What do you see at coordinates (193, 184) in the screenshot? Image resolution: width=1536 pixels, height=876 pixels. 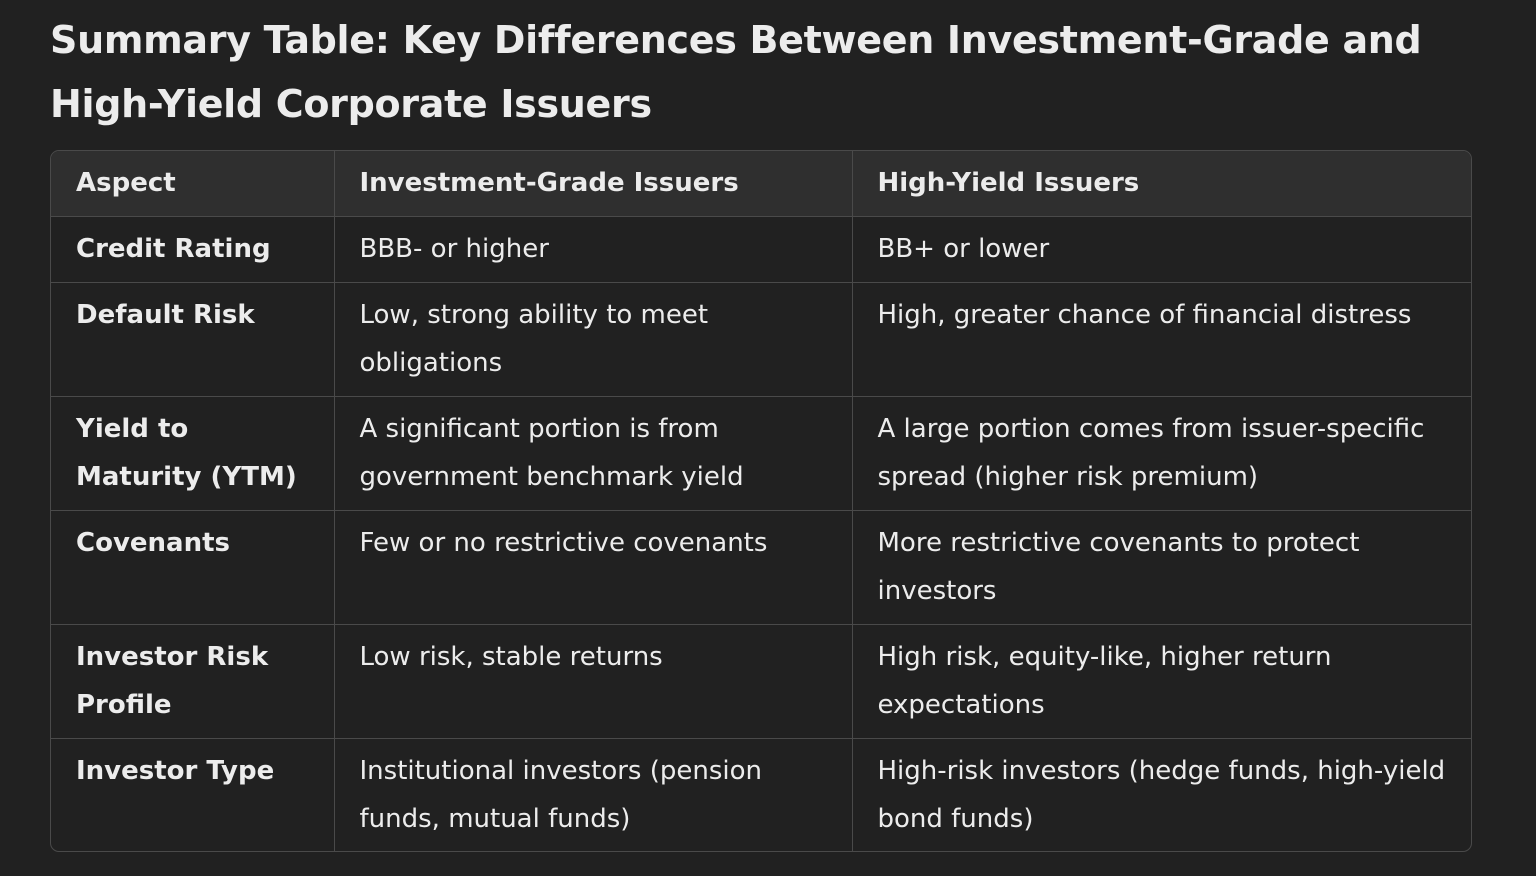 I see `header-aspect: Aspect` at bounding box center [193, 184].